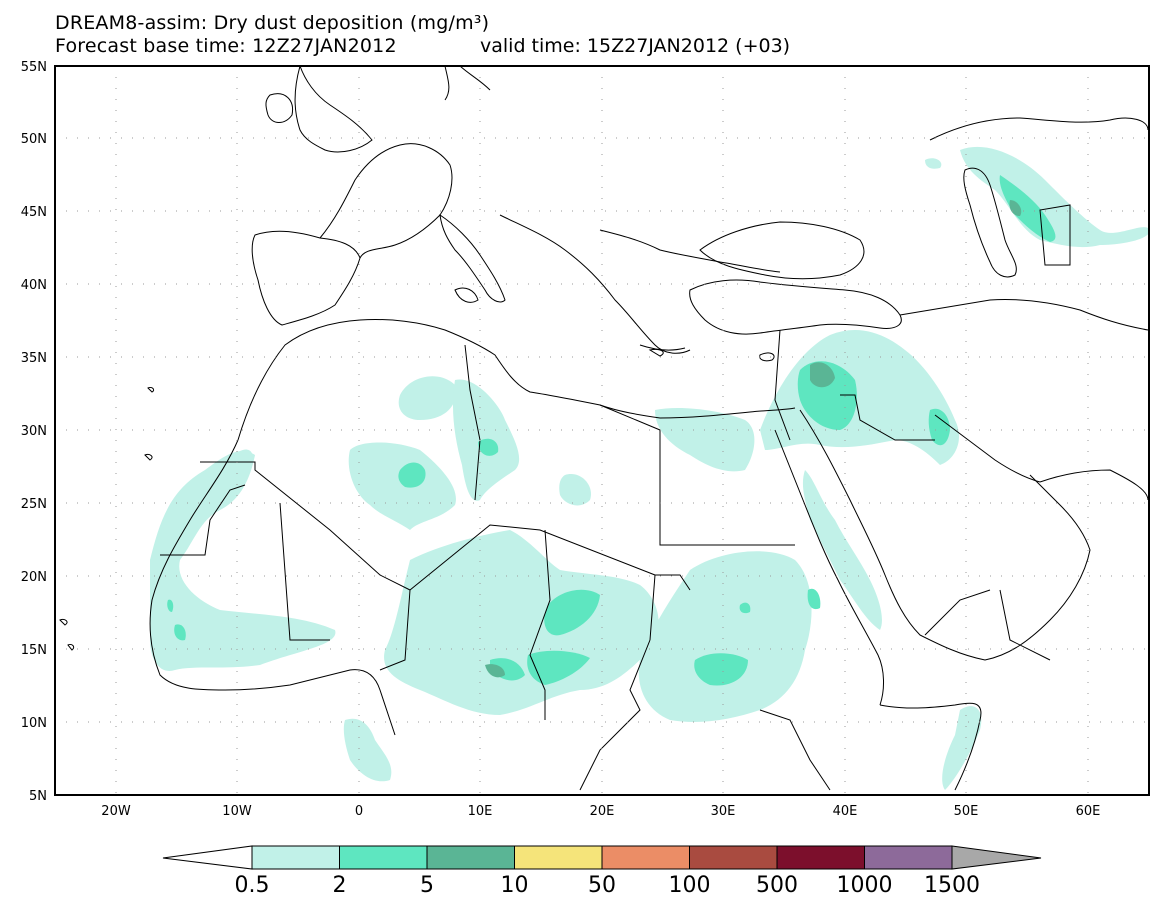  I want to click on lat-label: 50N, so click(34, 139).